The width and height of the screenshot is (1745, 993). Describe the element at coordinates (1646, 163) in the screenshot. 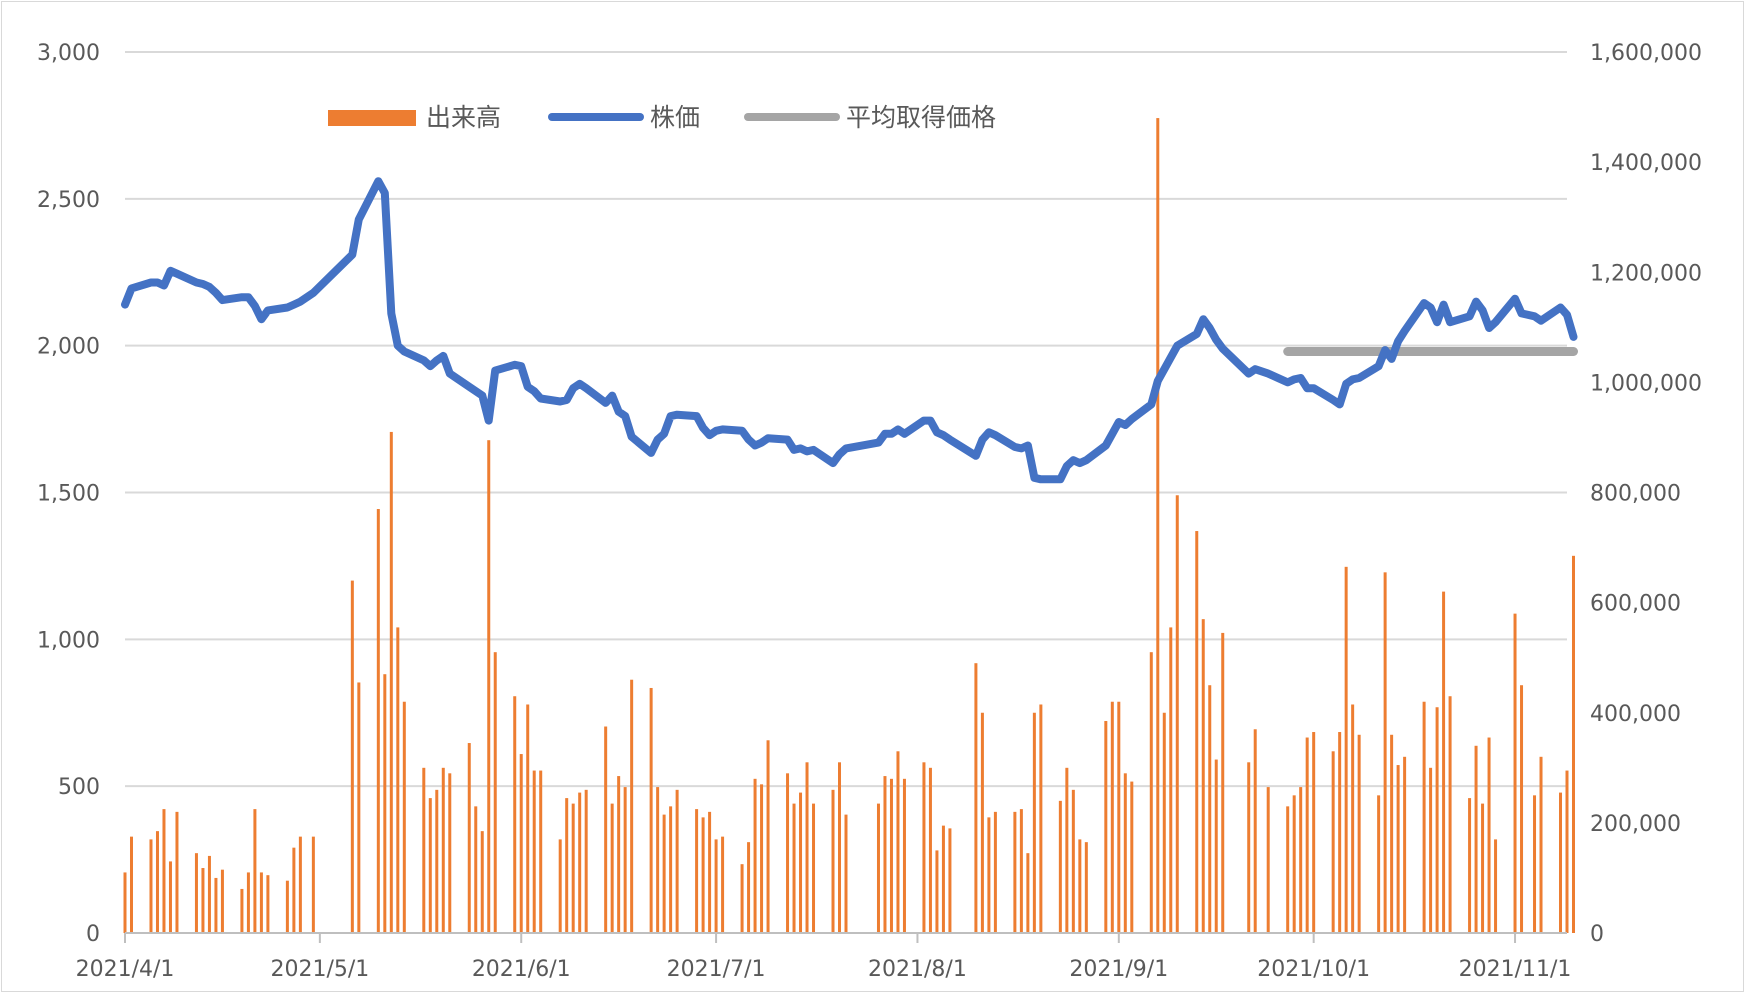

I see `right-tick-label: 1,400,000` at that location.